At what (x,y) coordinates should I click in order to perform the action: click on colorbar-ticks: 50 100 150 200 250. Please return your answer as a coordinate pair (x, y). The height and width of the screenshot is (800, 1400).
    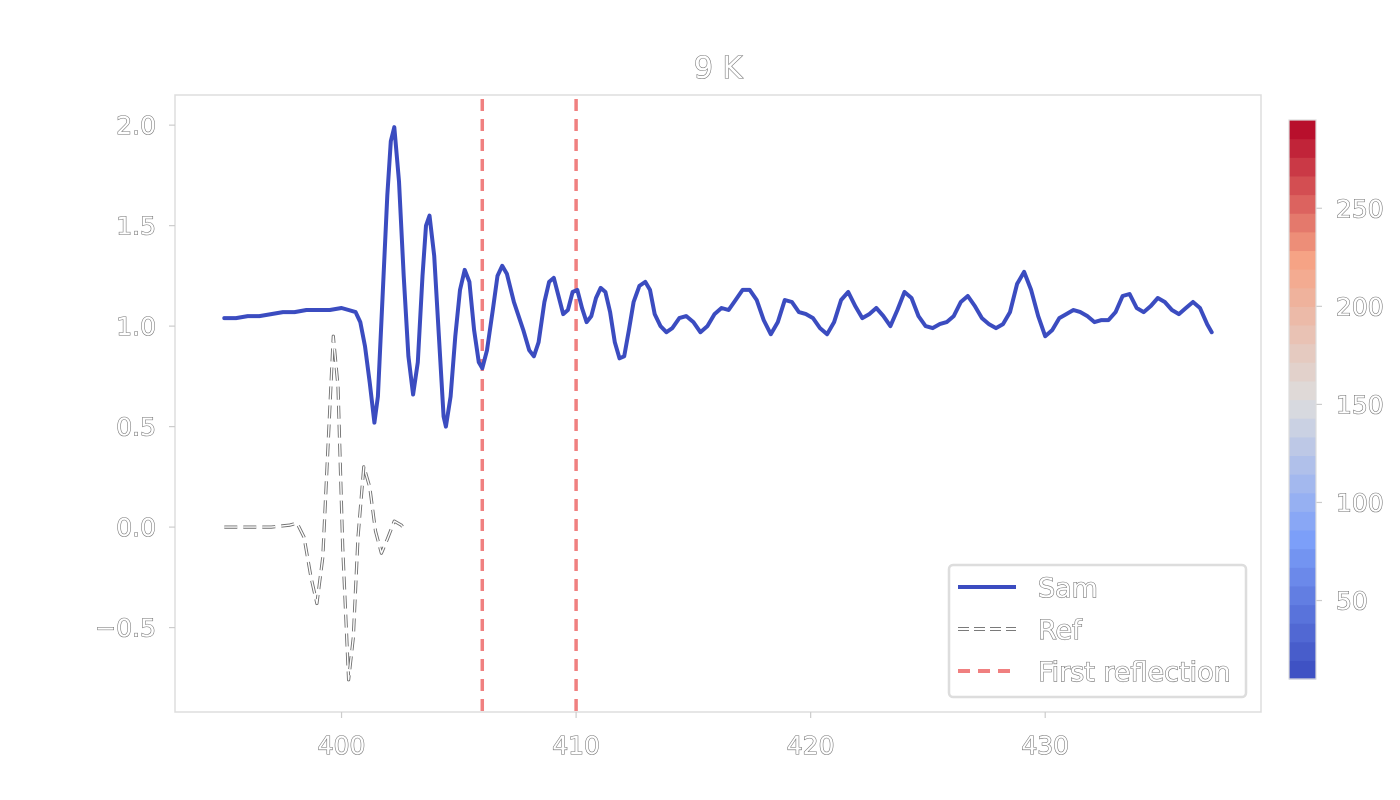
    Looking at the image, I should click on (1350, 405).